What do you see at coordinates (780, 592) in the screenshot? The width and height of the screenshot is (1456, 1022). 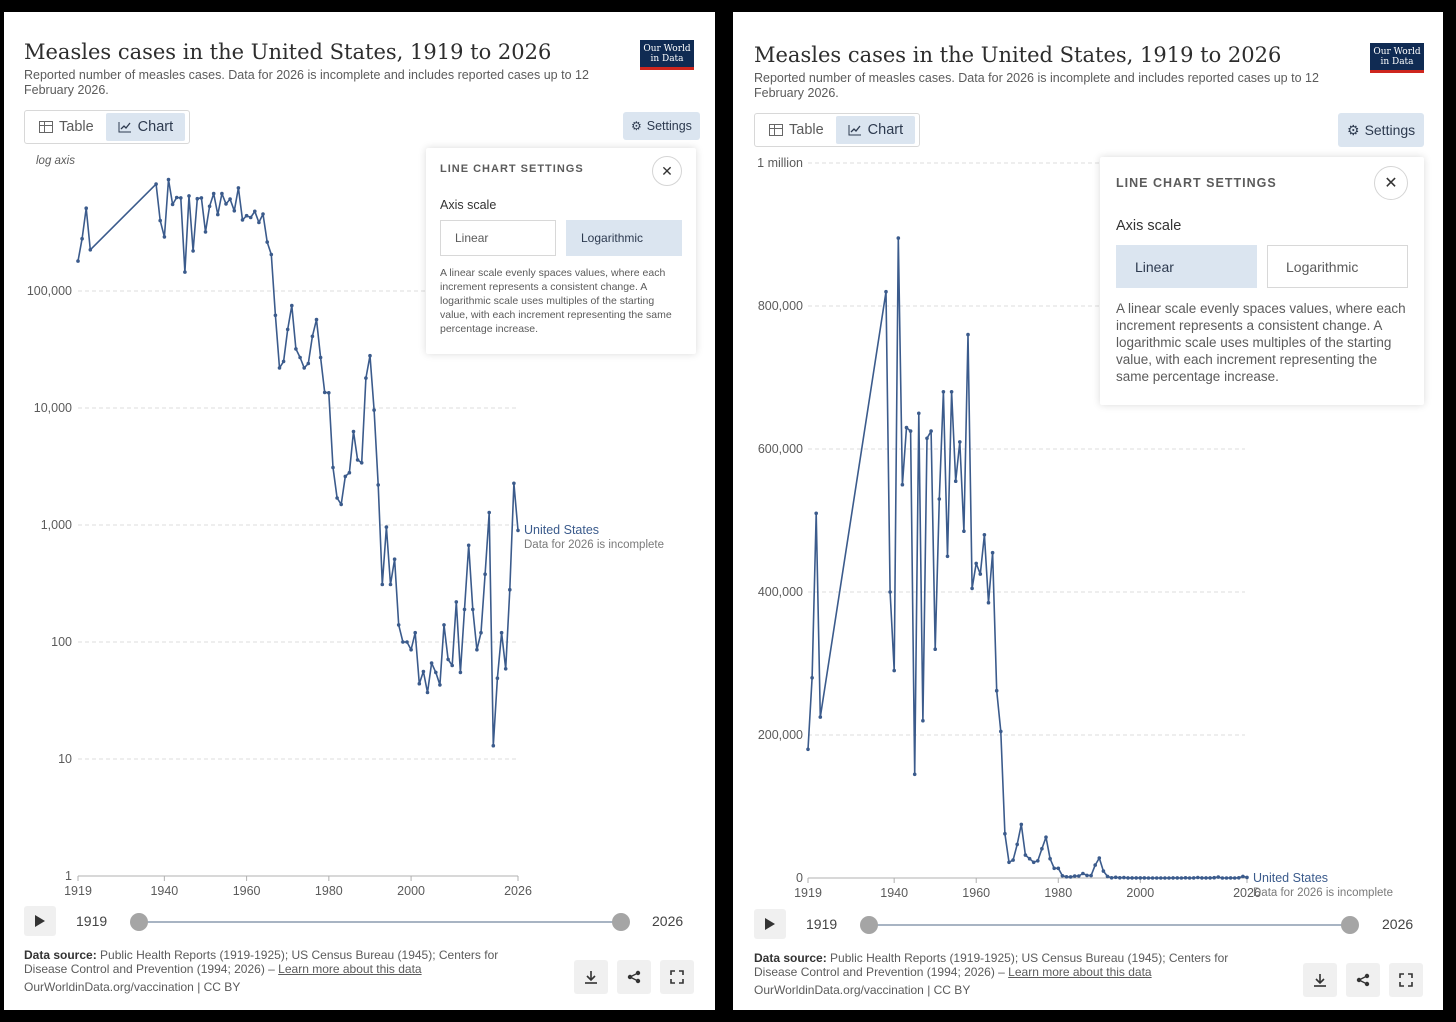 I see `y-tick-label: 400,000` at bounding box center [780, 592].